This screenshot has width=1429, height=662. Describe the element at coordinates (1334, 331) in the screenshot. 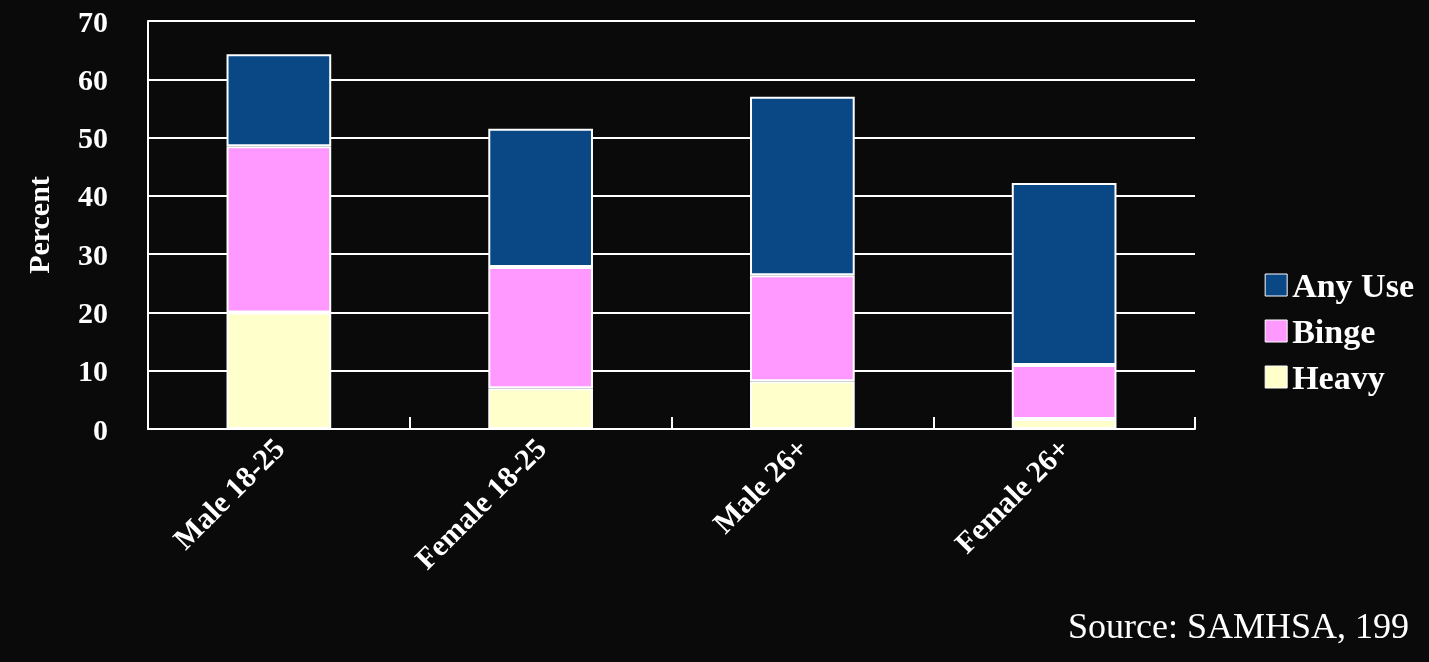

I see `legend-label: Binge` at that location.